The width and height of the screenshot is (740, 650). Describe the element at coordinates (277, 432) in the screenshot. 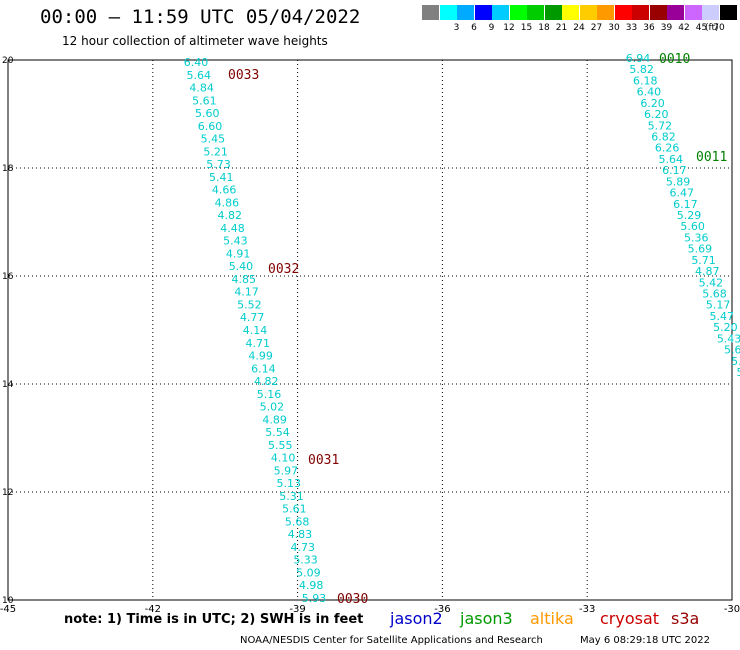

I see `wave-height-reading: 5.54` at that location.